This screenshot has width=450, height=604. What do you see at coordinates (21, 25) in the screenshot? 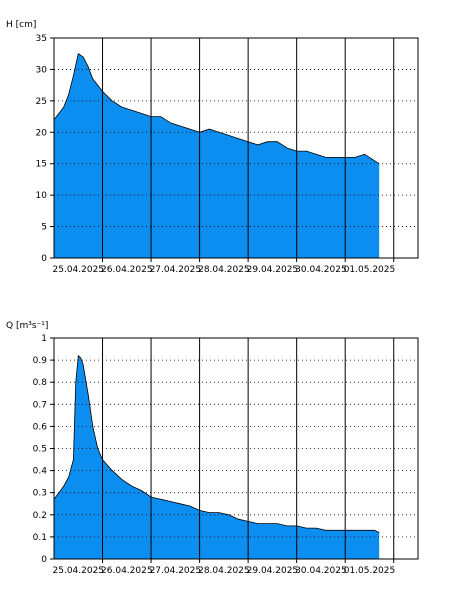
I see `y-axis-label: H [cm]` at bounding box center [21, 25].